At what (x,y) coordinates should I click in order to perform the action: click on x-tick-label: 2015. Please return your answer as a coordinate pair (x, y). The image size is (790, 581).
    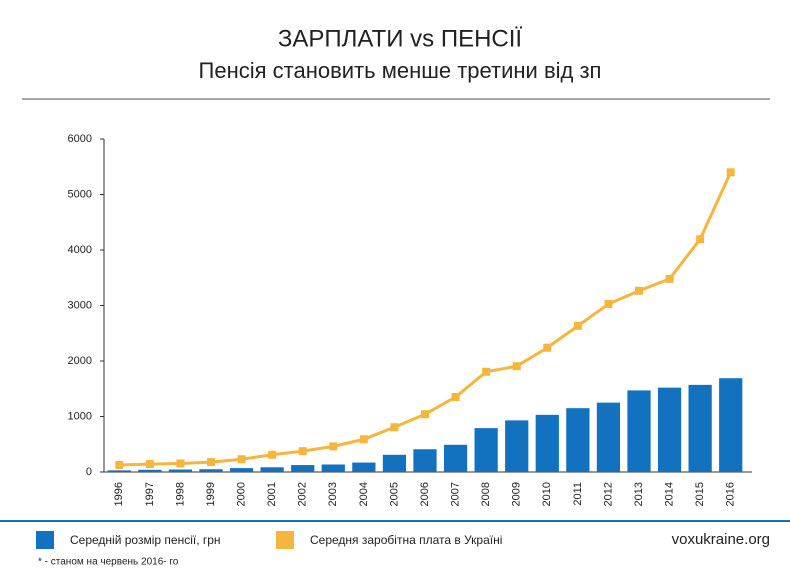
    Looking at the image, I should click on (700, 494).